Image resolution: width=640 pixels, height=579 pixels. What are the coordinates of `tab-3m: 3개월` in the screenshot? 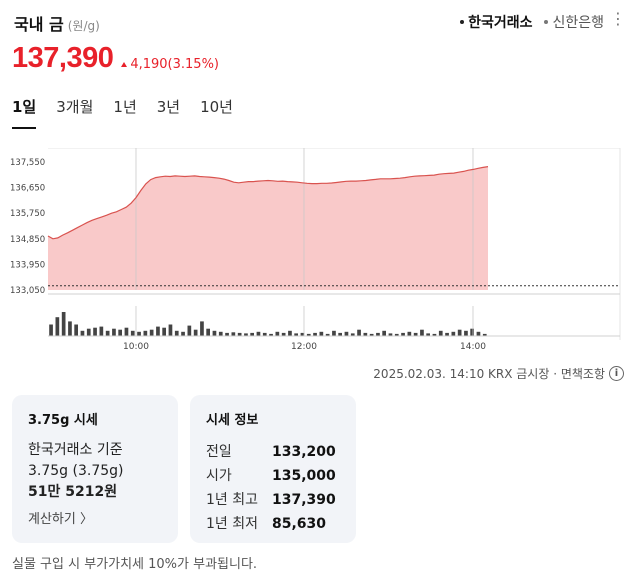 It's located at (75, 107).